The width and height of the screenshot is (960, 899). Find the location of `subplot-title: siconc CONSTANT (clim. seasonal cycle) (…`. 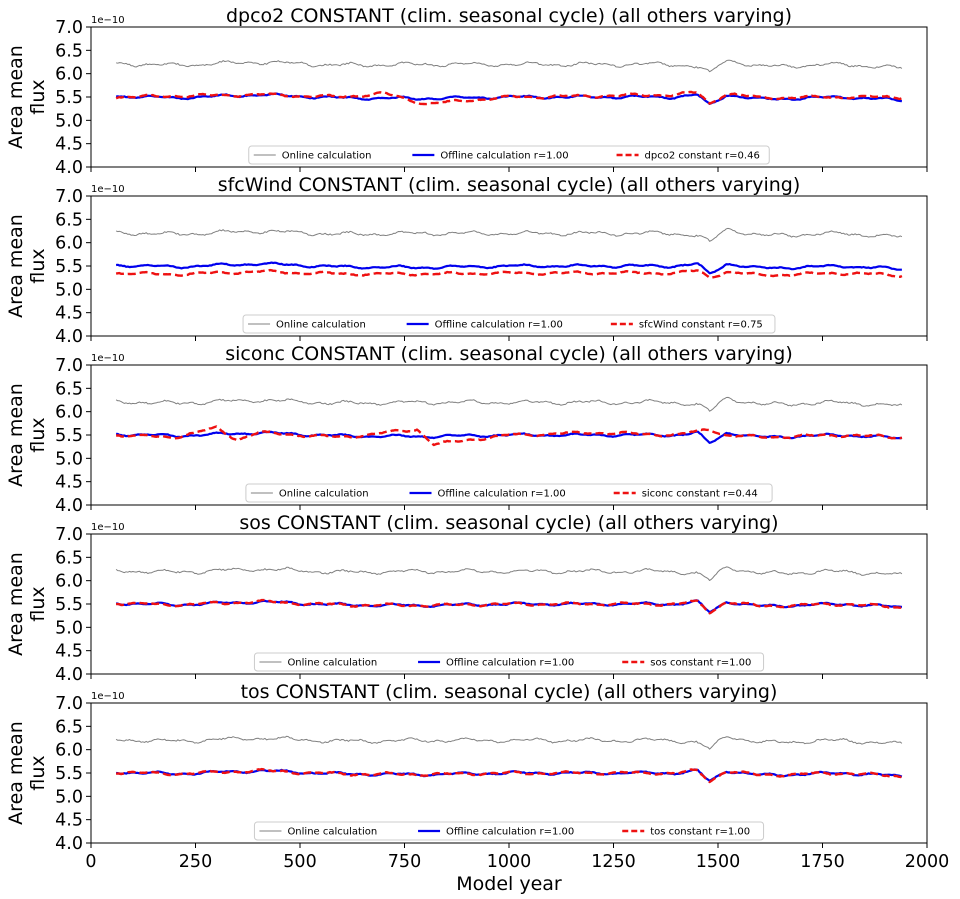

subplot-title: siconc CONSTANT (clim. seasonal cycle) (… is located at coordinates (509, 354).